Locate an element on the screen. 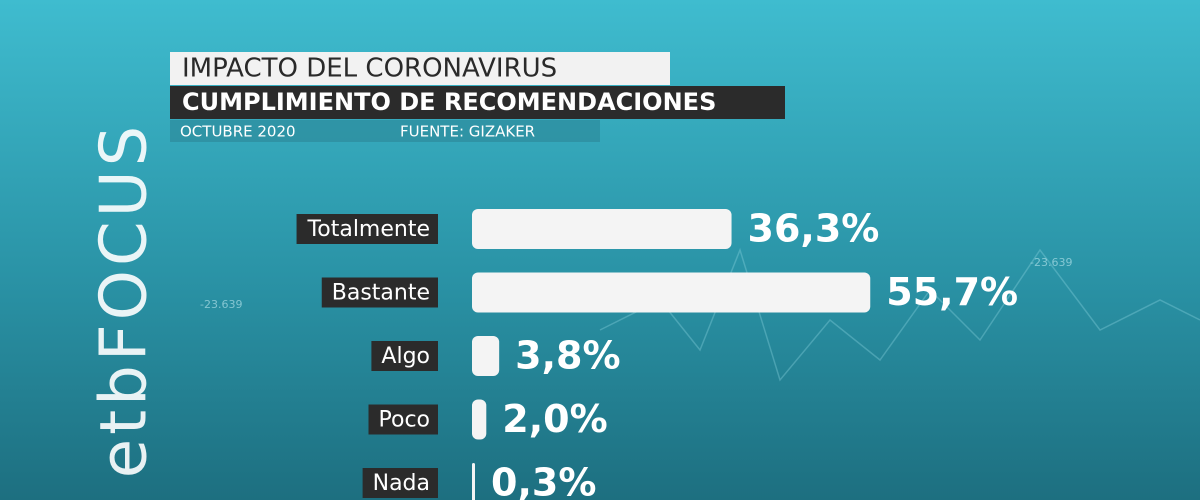 The image size is (1200, 500). title-box is located at coordinates (420, 68).